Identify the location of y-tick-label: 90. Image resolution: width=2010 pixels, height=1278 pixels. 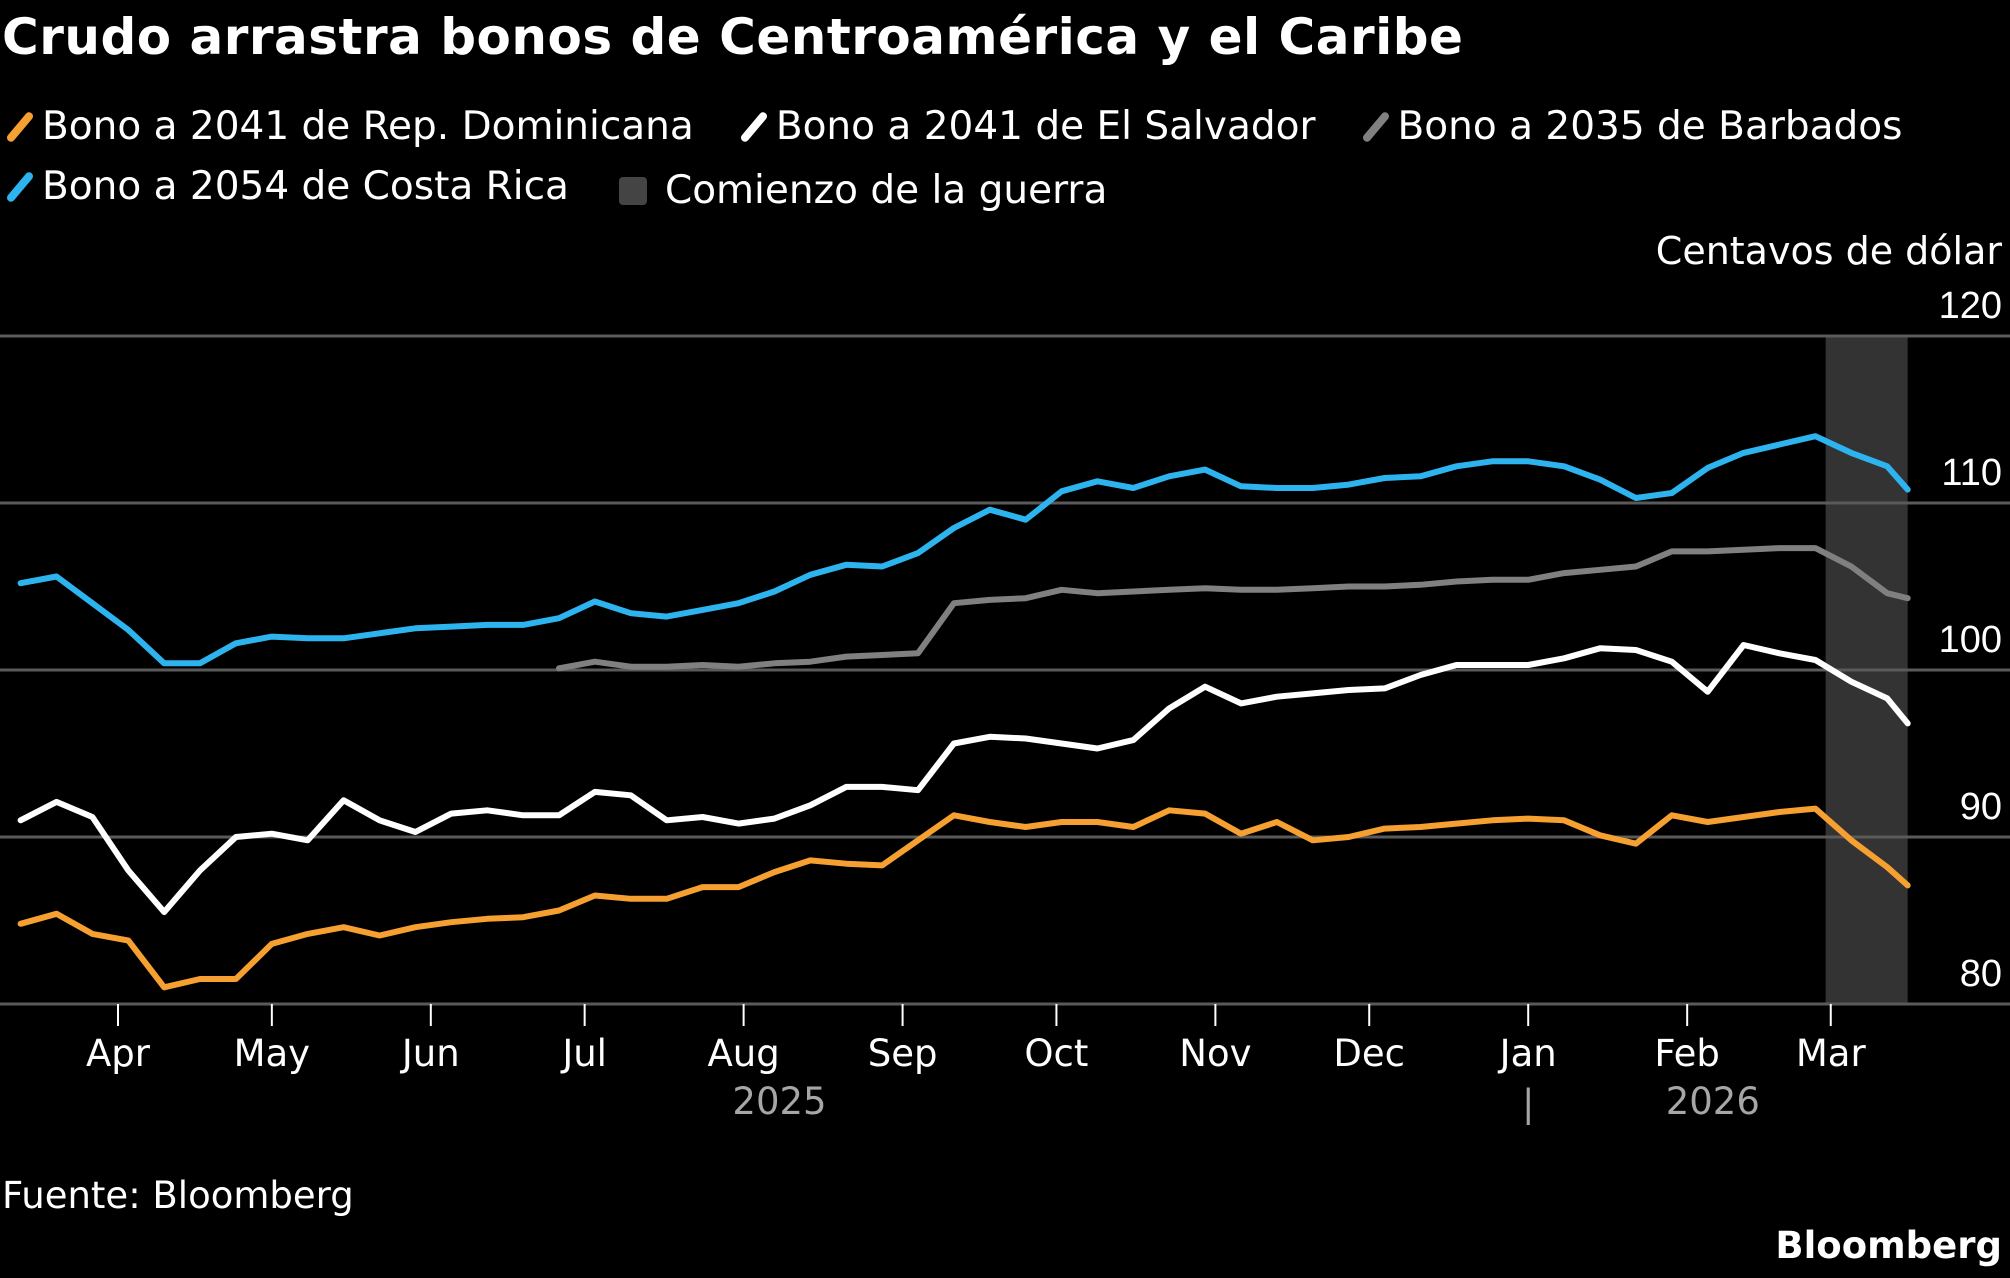
(1981, 807).